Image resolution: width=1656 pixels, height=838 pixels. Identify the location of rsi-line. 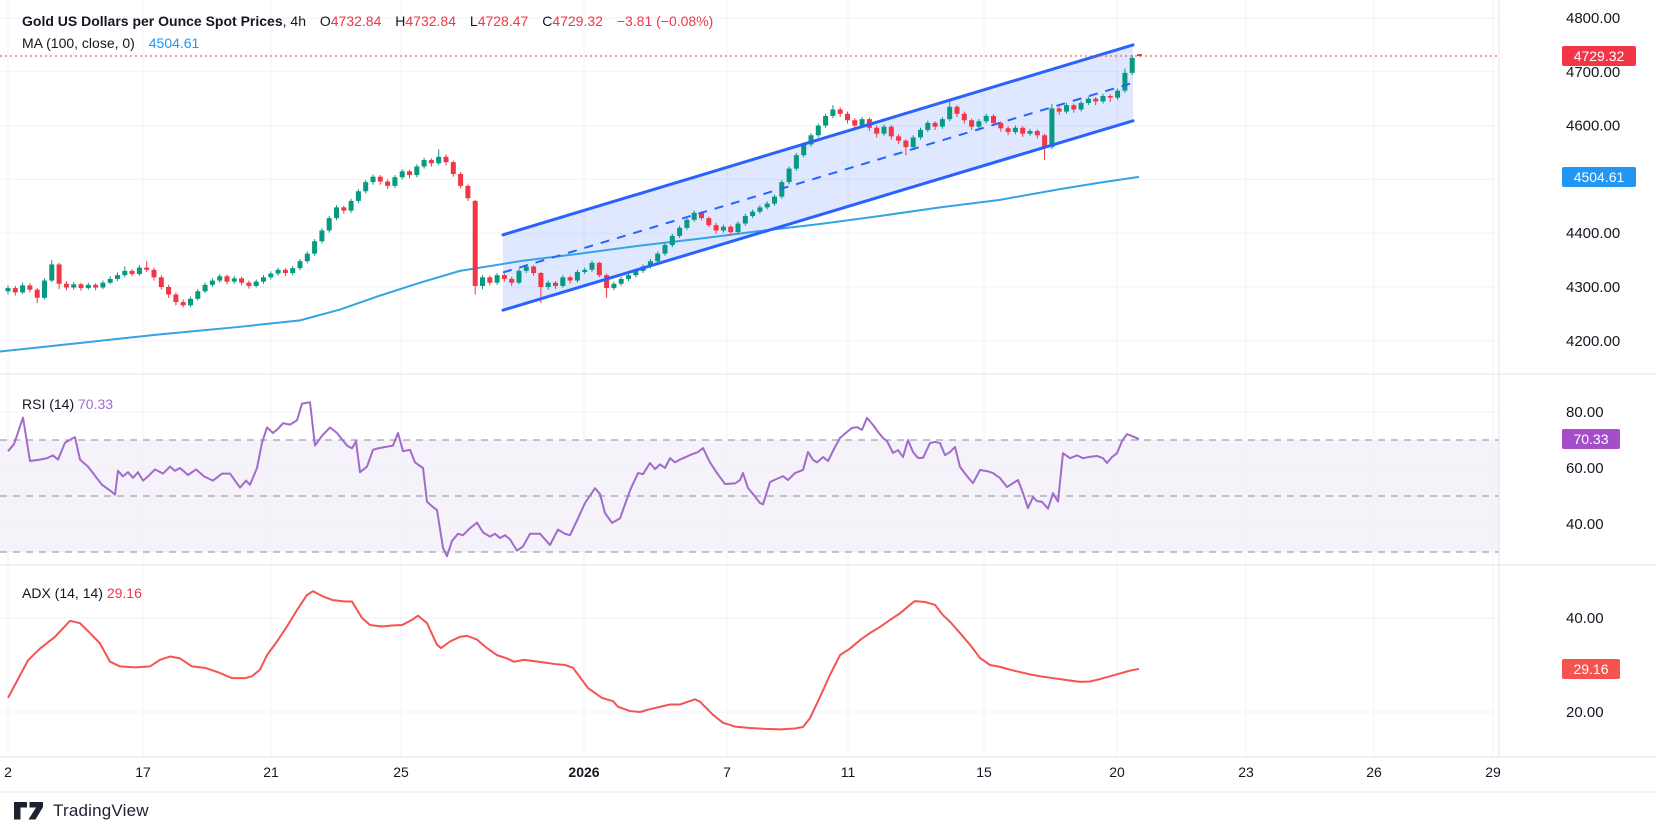
(573, 479).